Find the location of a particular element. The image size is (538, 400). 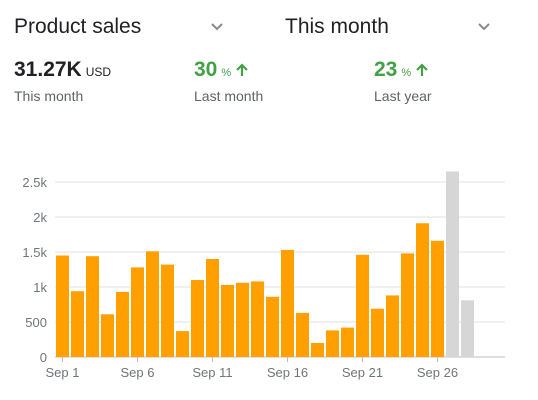

stat-current: 31.27K USD This month is located at coordinates (62, 81).